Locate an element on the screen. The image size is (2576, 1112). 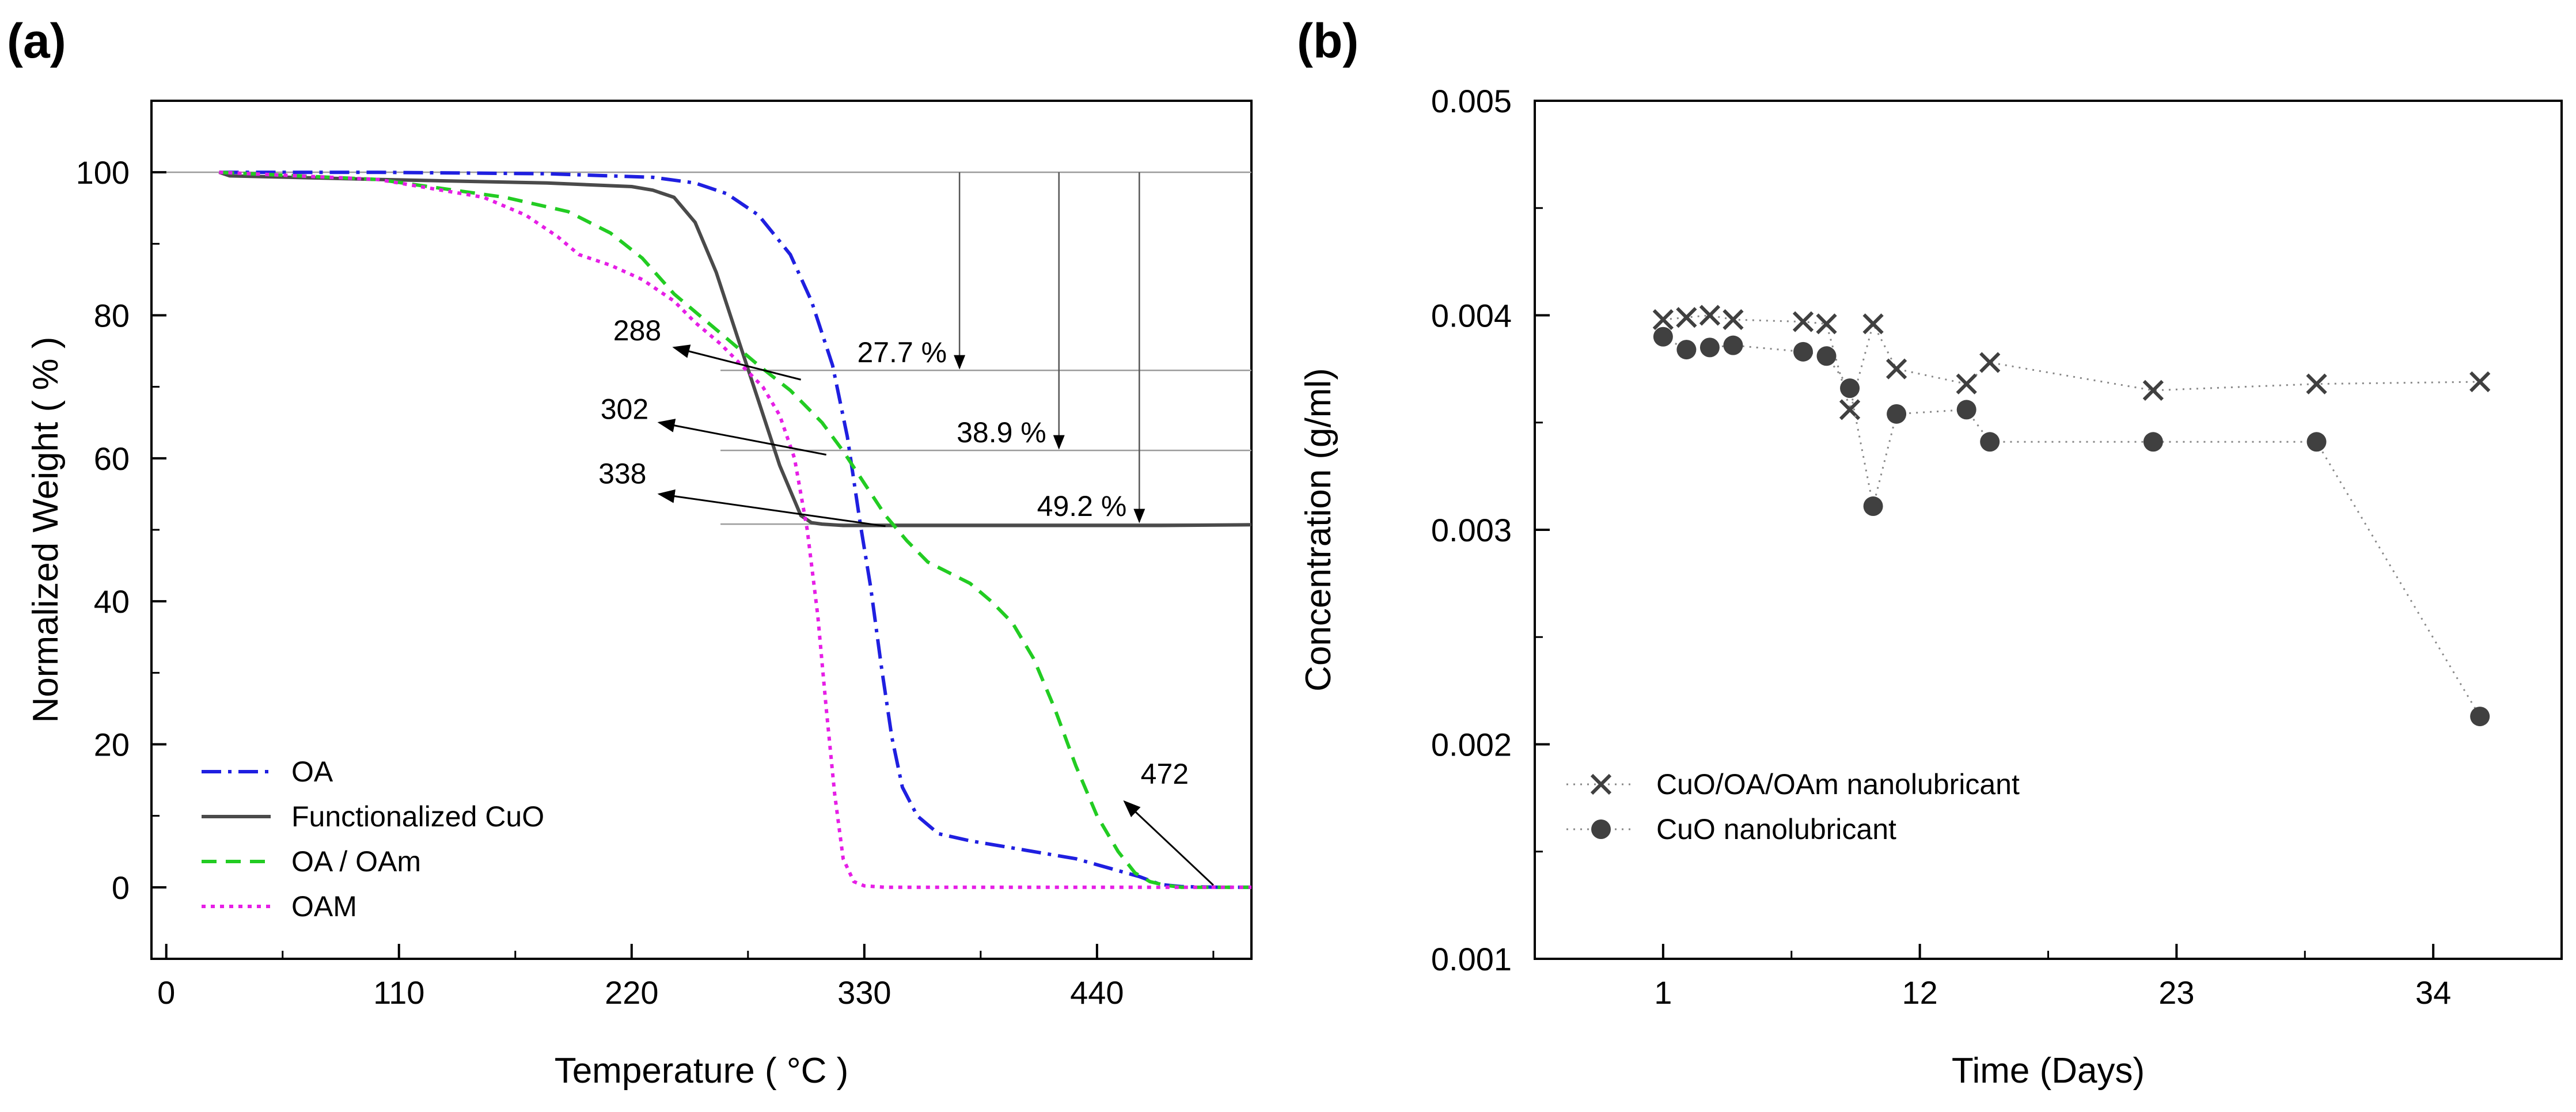
y-tick-label: 0.003 is located at coordinates (1471, 530).